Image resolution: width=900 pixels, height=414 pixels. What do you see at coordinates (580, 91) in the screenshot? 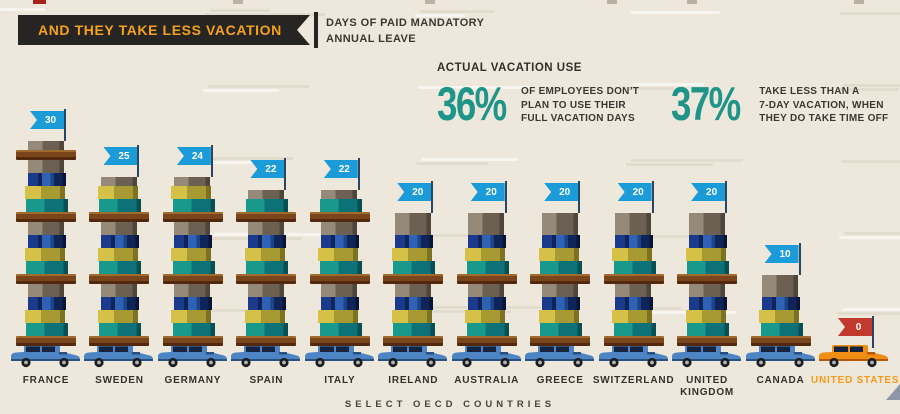
I see `stat-desc-line: OF EMPLOYEES DON’T` at bounding box center [580, 91].